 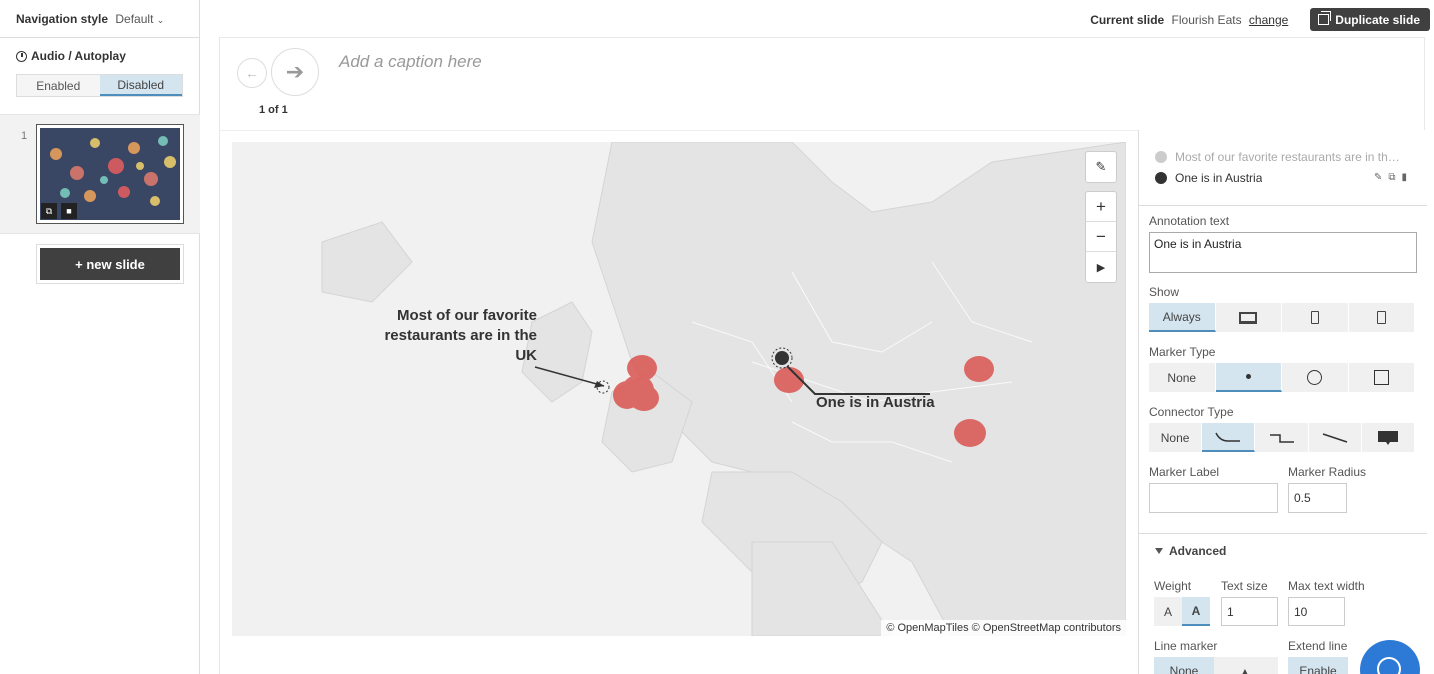 I want to click on new-slide-button: + new slide, so click(x=110, y=264).